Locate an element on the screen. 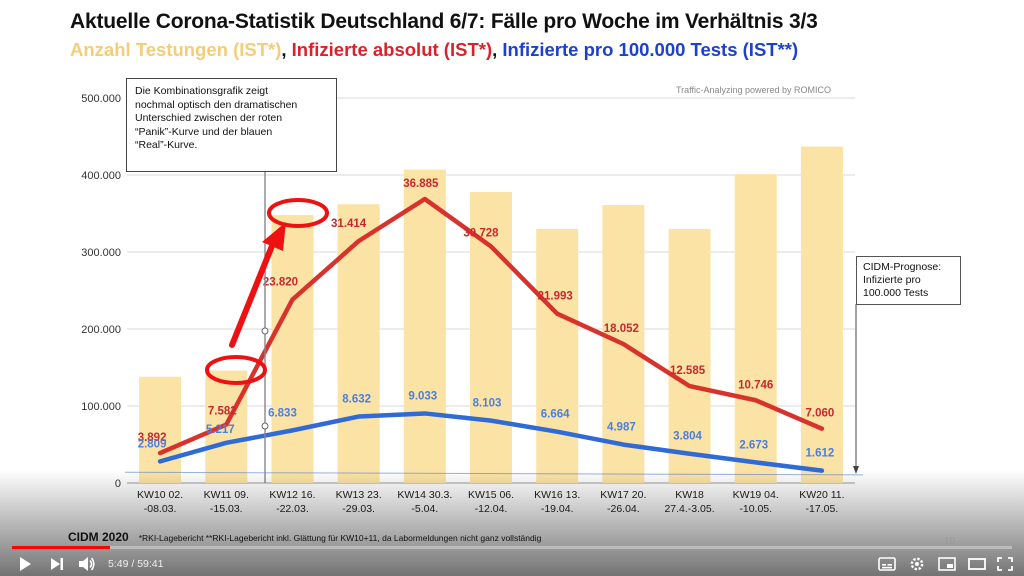 The image size is (1024, 576). subtitle-infected-absolute: Infizierte absolut (IST*) is located at coordinates (392, 49).